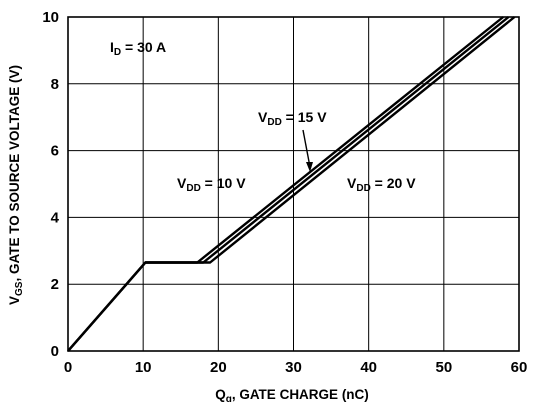  Describe the element at coordinates (143, 367) in the screenshot. I see `x-tick-label: 10` at that location.